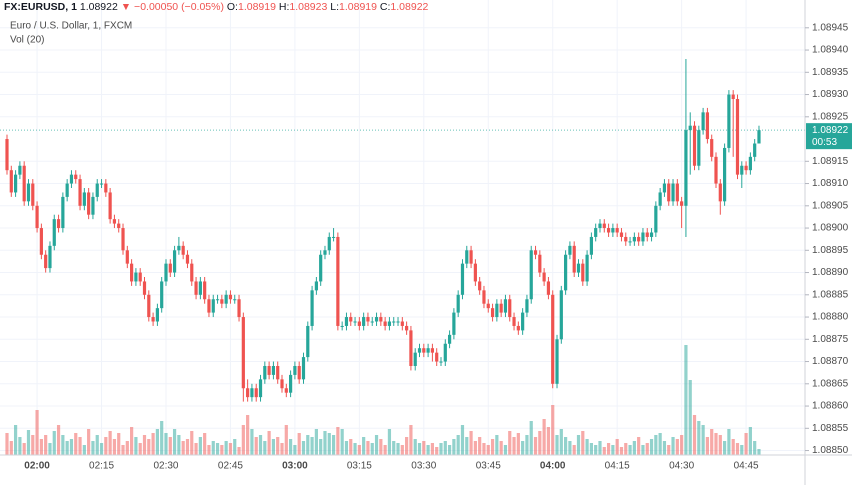 This screenshot has width=852, height=485. I want to click on y-tick-label: 1.08865, so click(830, 383).